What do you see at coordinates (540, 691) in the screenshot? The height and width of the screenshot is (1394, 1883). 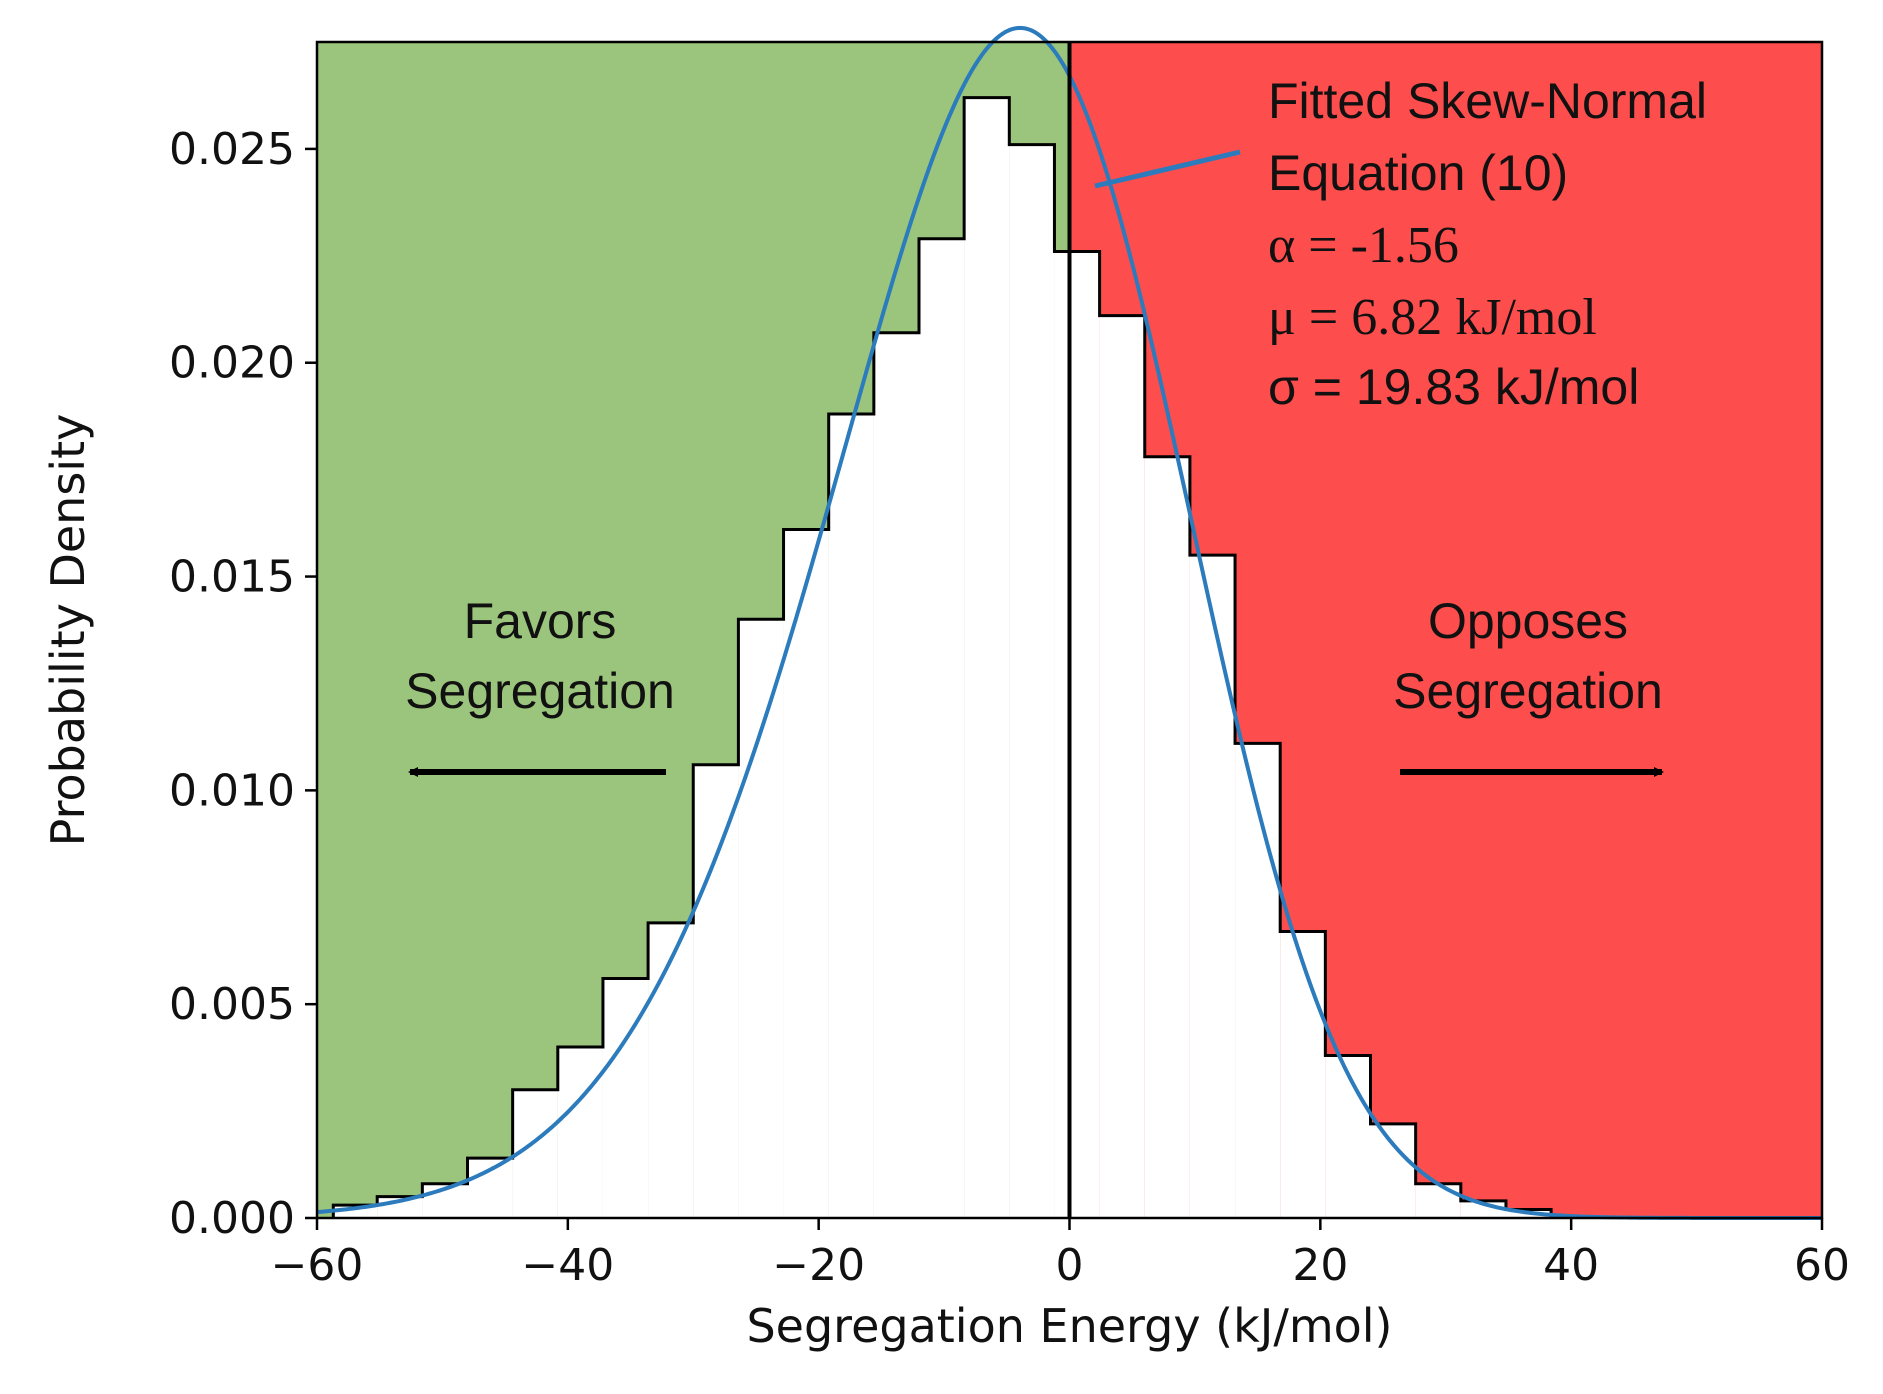 I see `favors-label-line2: Segregation` at bounding box center [540, 691].